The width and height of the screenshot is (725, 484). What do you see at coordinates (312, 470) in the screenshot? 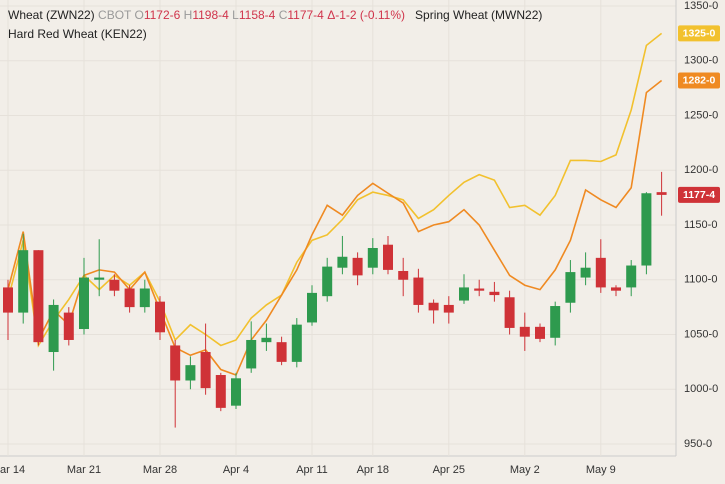
I see `x-tick-label: Apr 11` at bounding box center [312, 470].